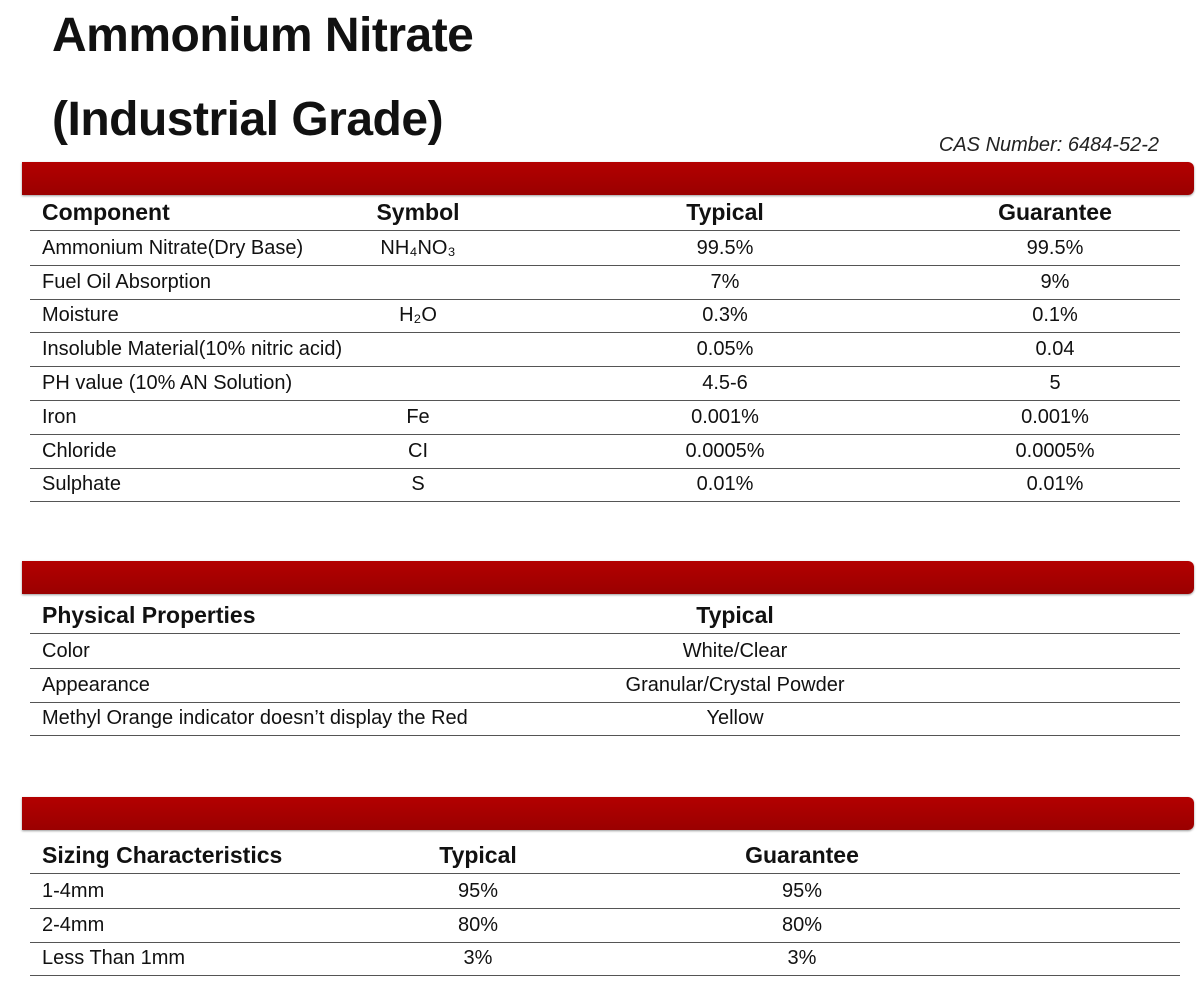 The height and width of the screenshot is (995, 1199). What do you see at coordinates (725, 349) in the screenshot?
I see `table-cell: 0.05%` at bounding box center [725, 349].